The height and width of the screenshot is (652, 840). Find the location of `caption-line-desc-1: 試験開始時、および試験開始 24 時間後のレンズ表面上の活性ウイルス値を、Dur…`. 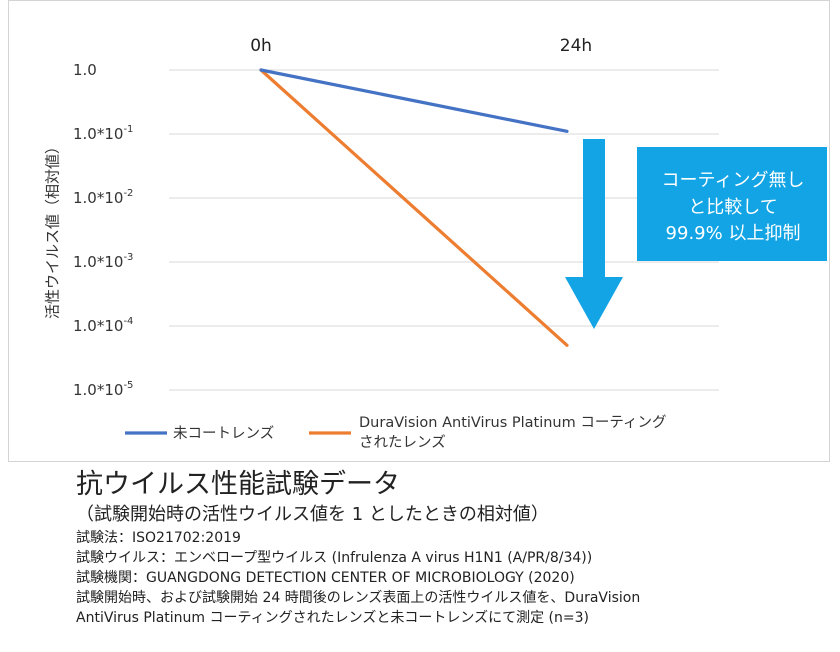

caption-line-desc-1: 試験開始時、および試験開始 24 時間後のレンズ表面上の活性ウイルス値を、Dur… is located at coordinates (358, 598).